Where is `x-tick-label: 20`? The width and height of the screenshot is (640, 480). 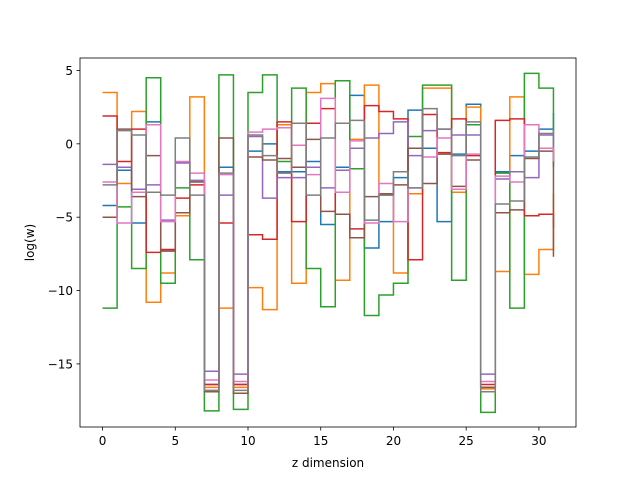 x-tick-label: 20 is located at coordinates (393, 441).